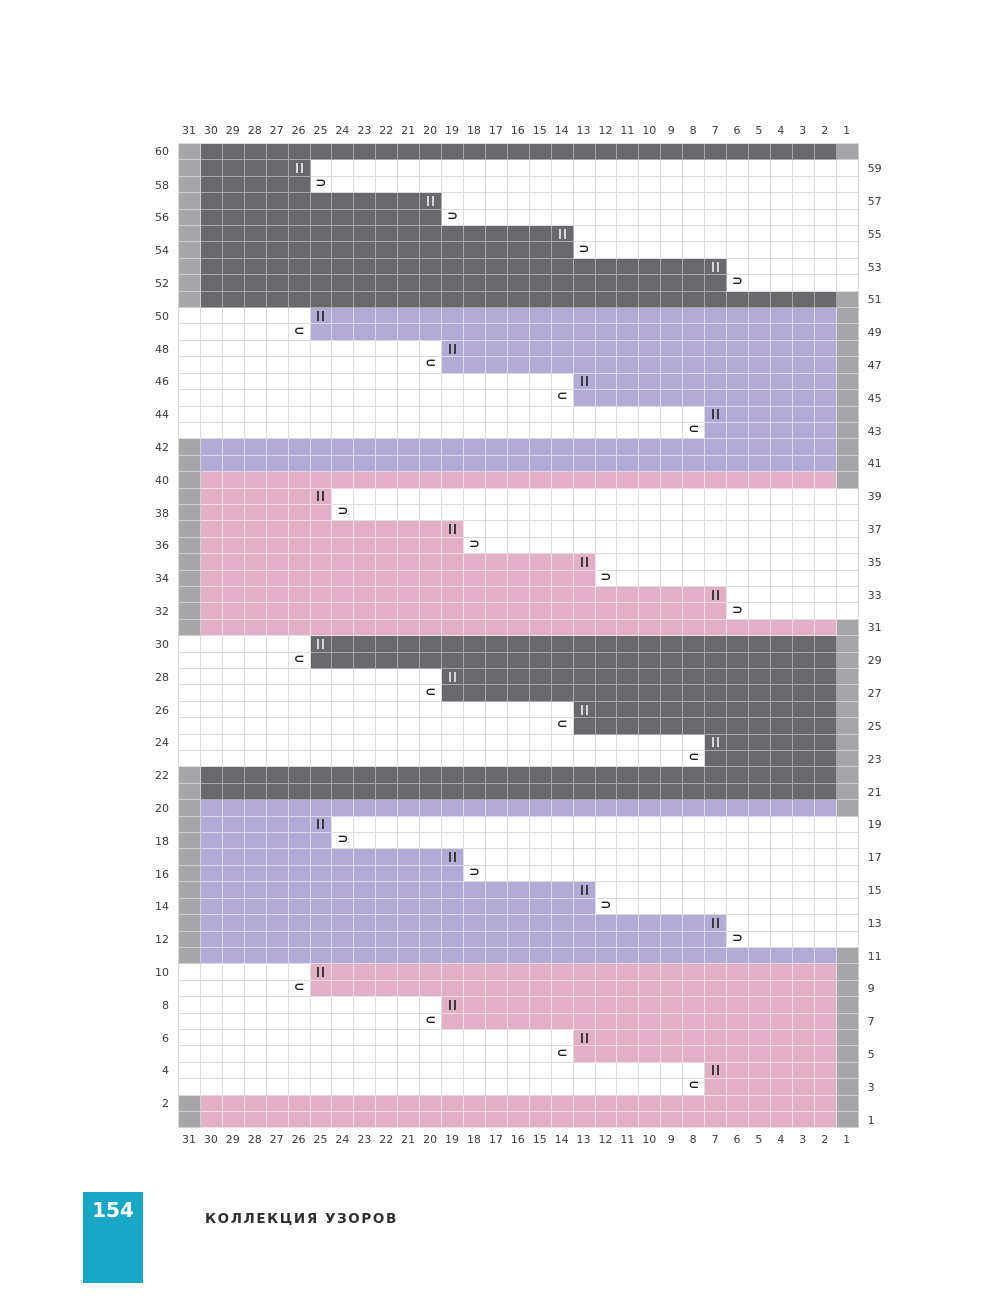  What do you see at coordinates (518, 168) in the screenshot?
I see `chart-row-cells` at bounding box center [518, 168].